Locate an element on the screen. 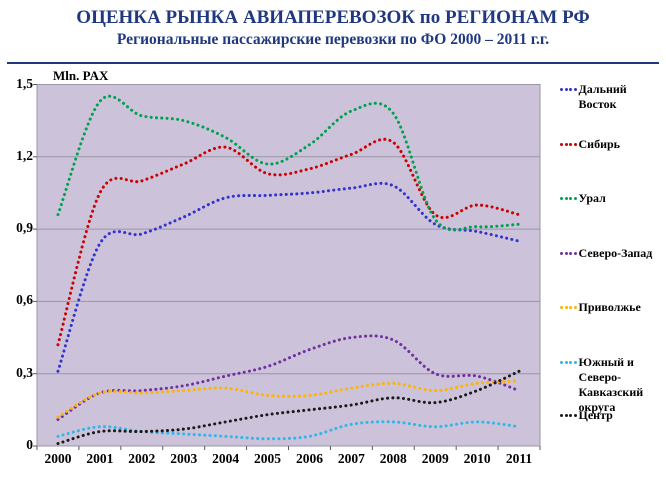 The width and height of the screenshot is (666, 480). legend-item-yuzhny-severo-kavkazsky: Южный и Северо-Кавказский округа is located at coordinates (612, 385).